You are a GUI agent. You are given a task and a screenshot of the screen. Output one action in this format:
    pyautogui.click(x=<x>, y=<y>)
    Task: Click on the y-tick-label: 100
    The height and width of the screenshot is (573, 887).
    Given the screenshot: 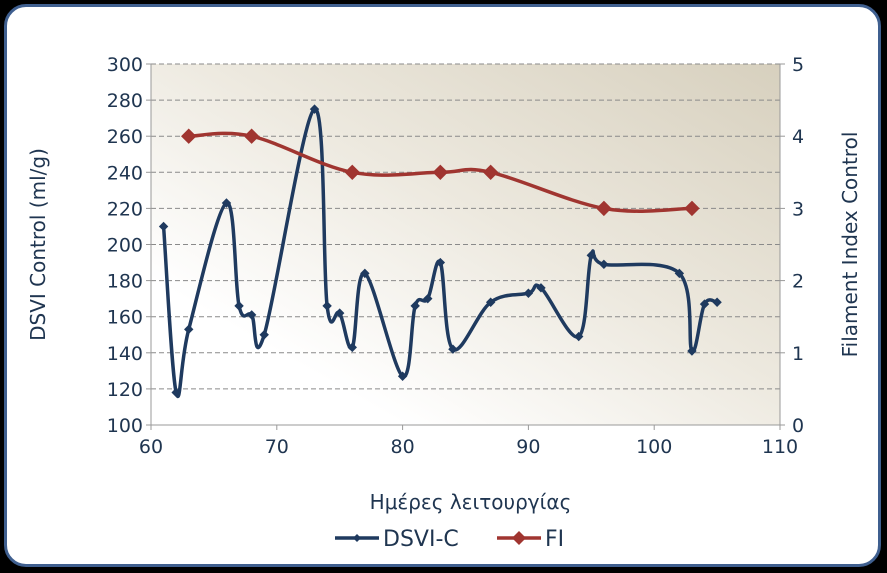 What is the action you would take?
    pyautogui.click(x=125, y=426)
    